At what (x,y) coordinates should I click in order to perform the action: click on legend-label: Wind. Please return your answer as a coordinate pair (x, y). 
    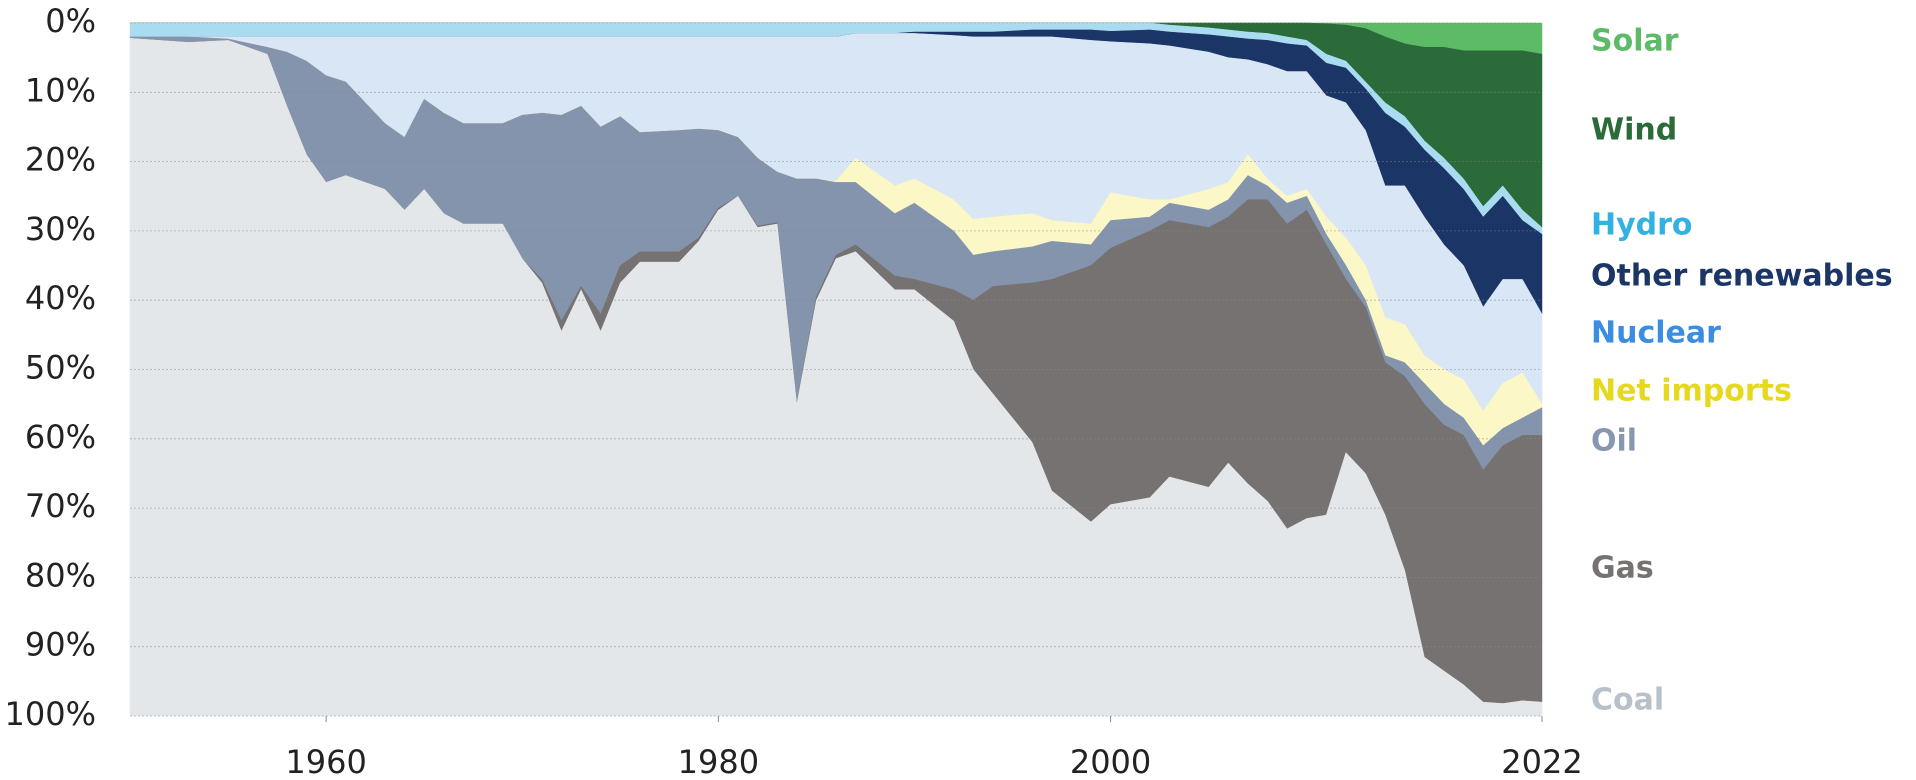
    Looking at the image, I should click on (1634, 130).